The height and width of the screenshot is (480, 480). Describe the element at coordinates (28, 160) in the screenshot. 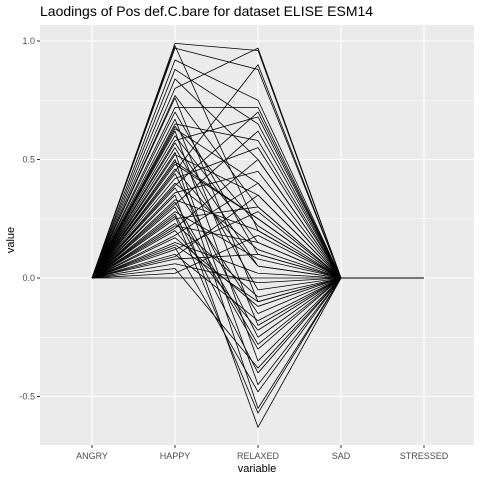

I see `y-tick-label: 0.5` at that location.